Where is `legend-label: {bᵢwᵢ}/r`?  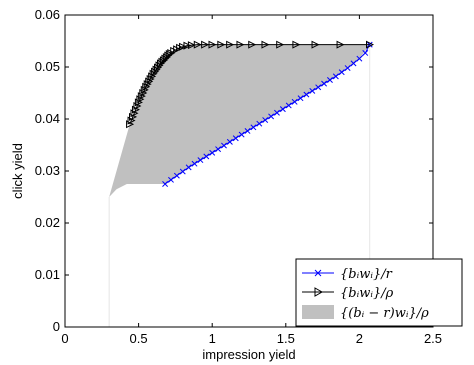
legend-label: {bᵢwᵢ}/r is located at coordinates (366, 274).